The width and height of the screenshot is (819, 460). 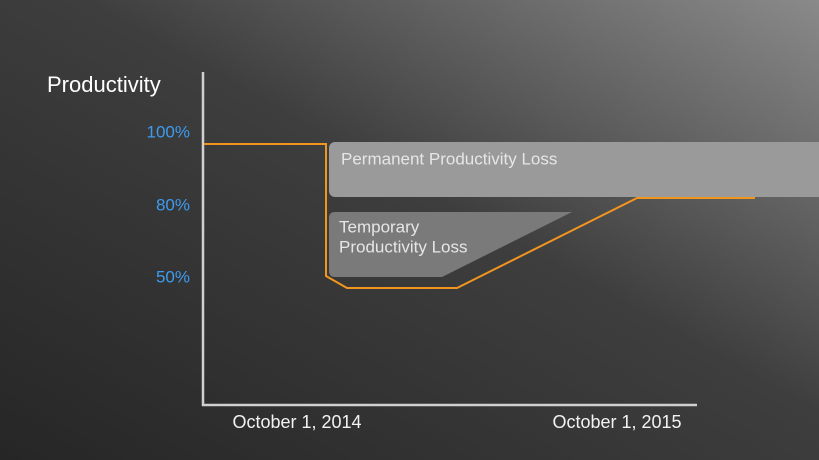 I want to click on title: Productivity, so click(x=104, y=84).